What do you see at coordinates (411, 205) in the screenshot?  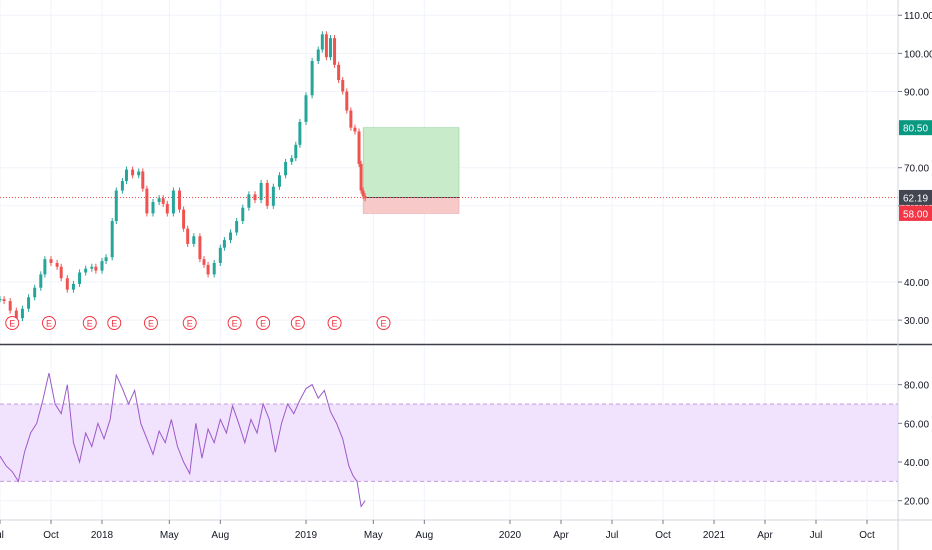 I see `position-loss-zone` at bounding box center [411, 205].